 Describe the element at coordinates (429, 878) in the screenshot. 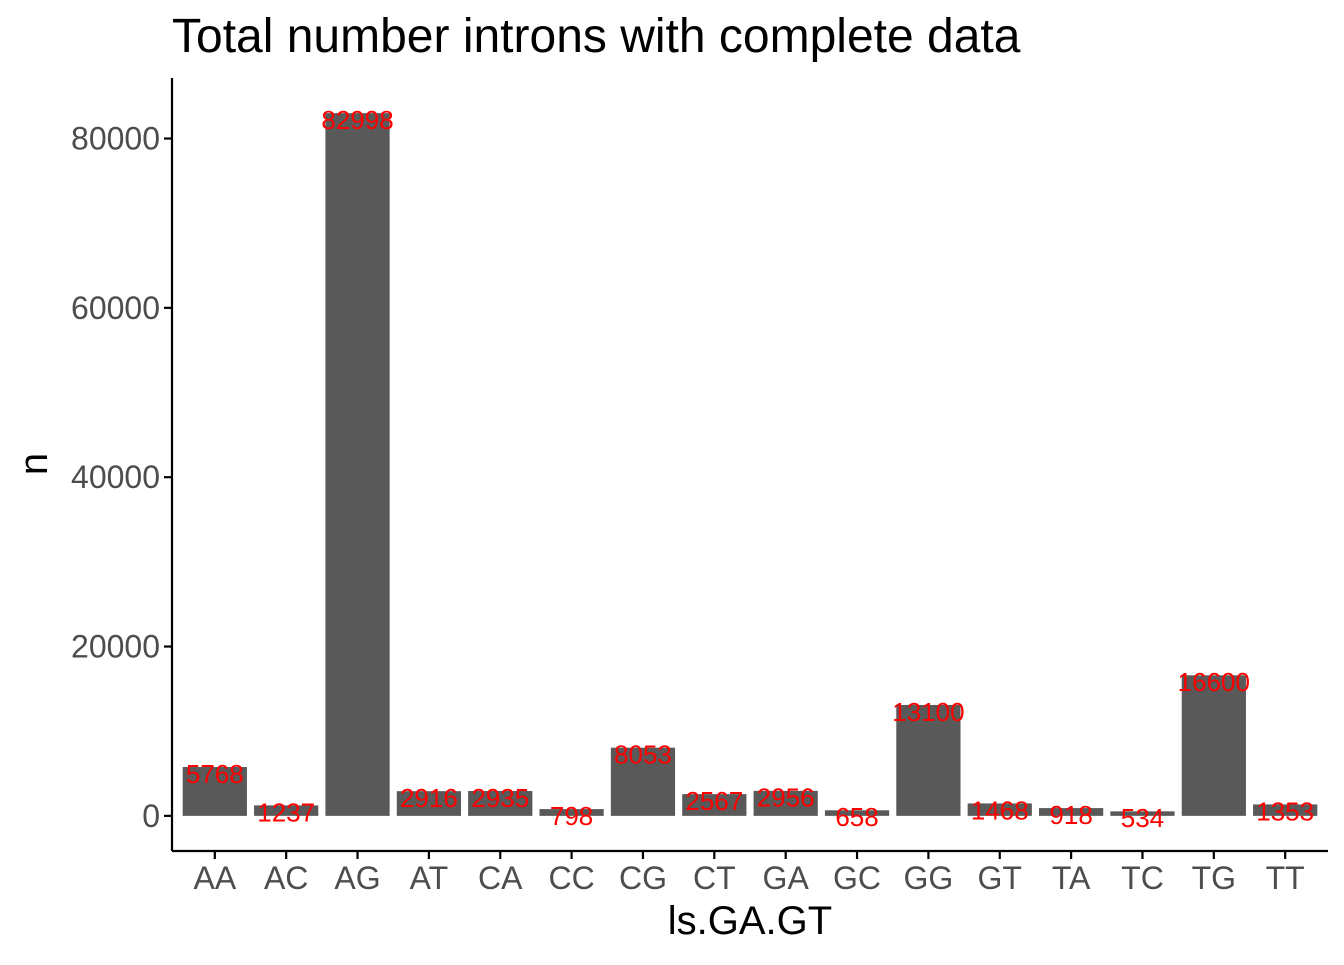

I see `x-tick-label-at: AT` at that location.